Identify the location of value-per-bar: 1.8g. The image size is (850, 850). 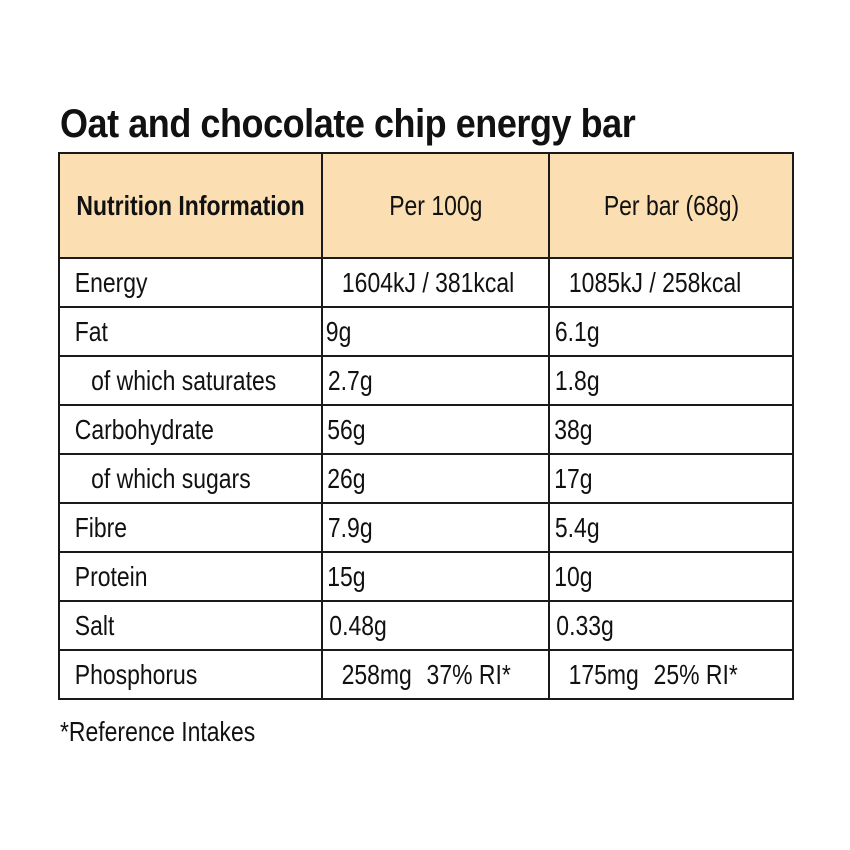
(671, 380).